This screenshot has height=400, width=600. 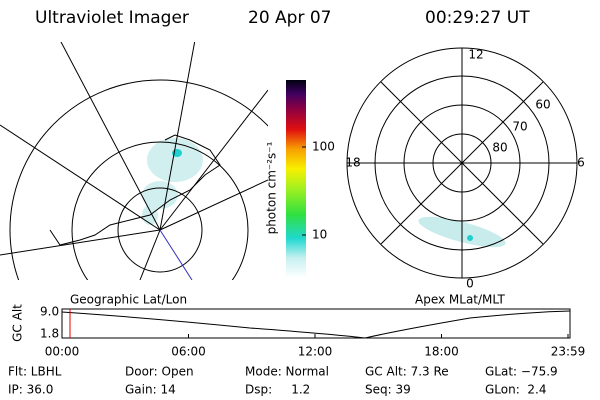 I want to click on altitude-frame, so click(x=316, y=323).